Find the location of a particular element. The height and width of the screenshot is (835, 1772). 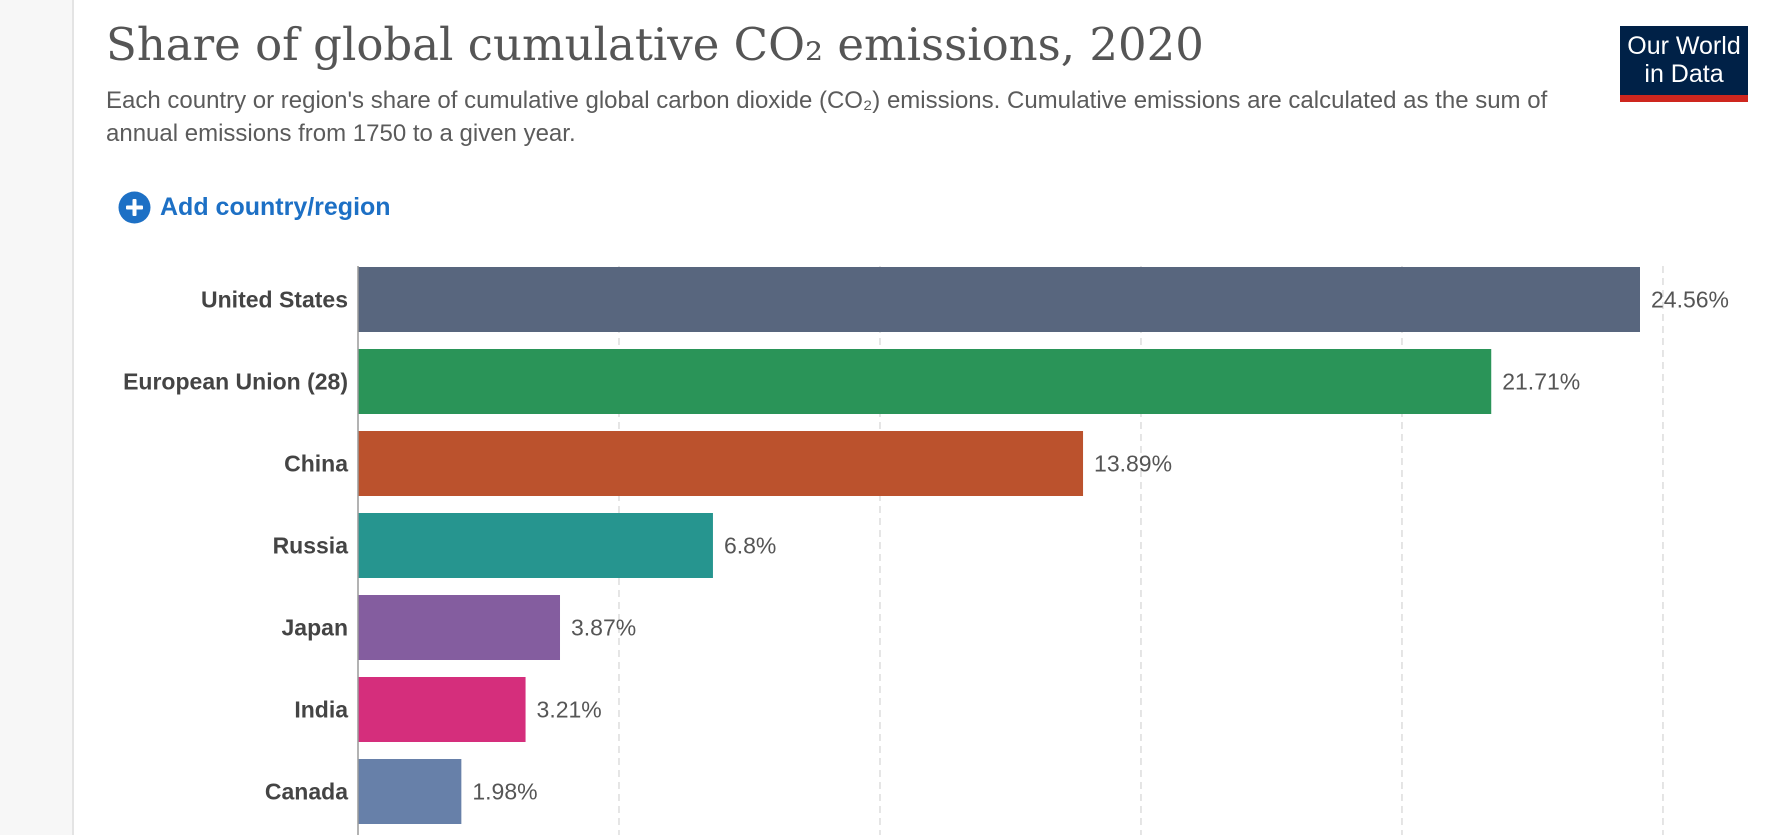

bar-china is located at coordinates (721, 463).